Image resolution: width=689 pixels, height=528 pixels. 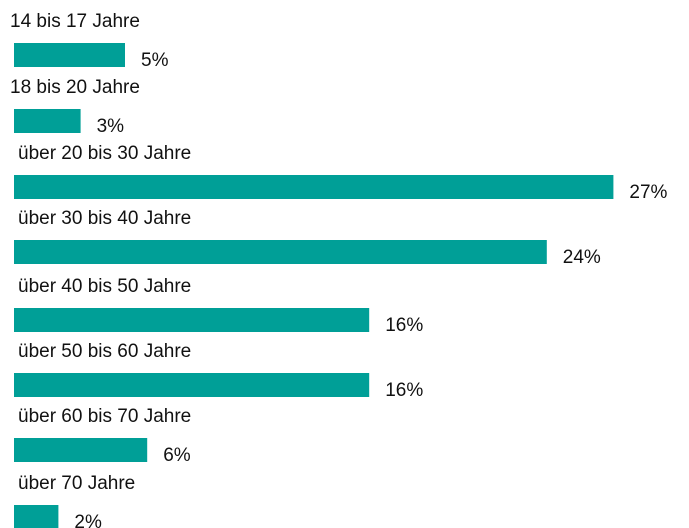 What do you see at coordinates (582, 257) in the screenshot?
I see `value-label: 24%` at bounding box center [582, 257].